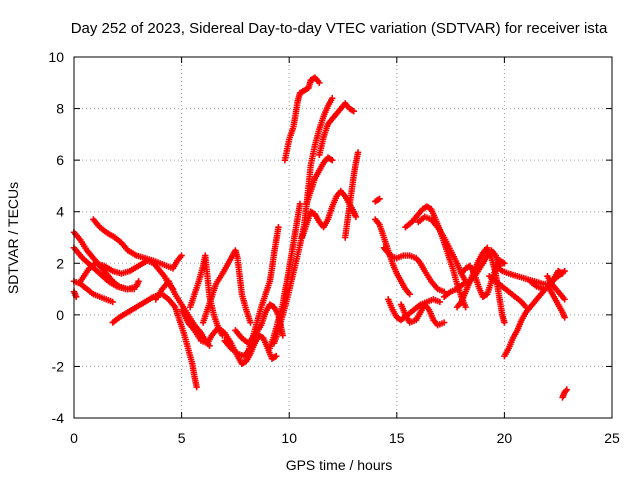  I want to click on y-tick-label: 8, so click(60, 109).